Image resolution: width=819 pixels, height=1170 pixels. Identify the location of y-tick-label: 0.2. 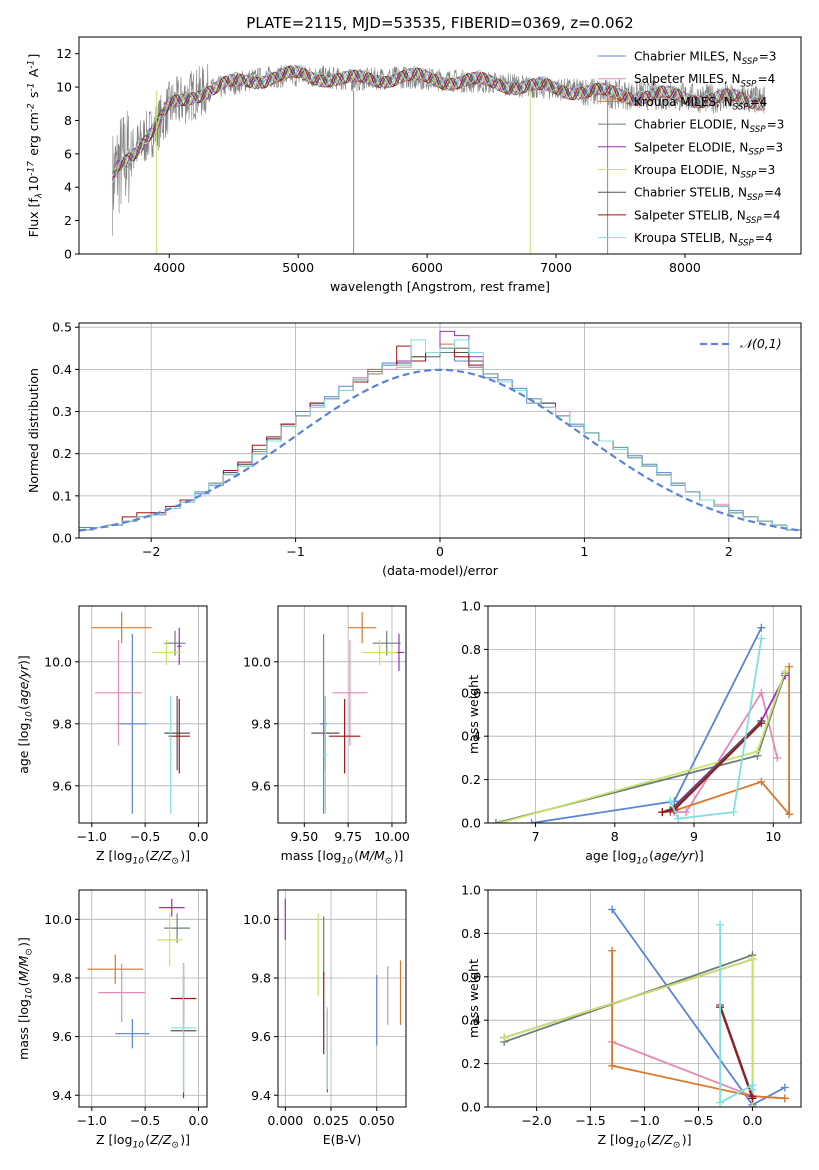
(471, 779).